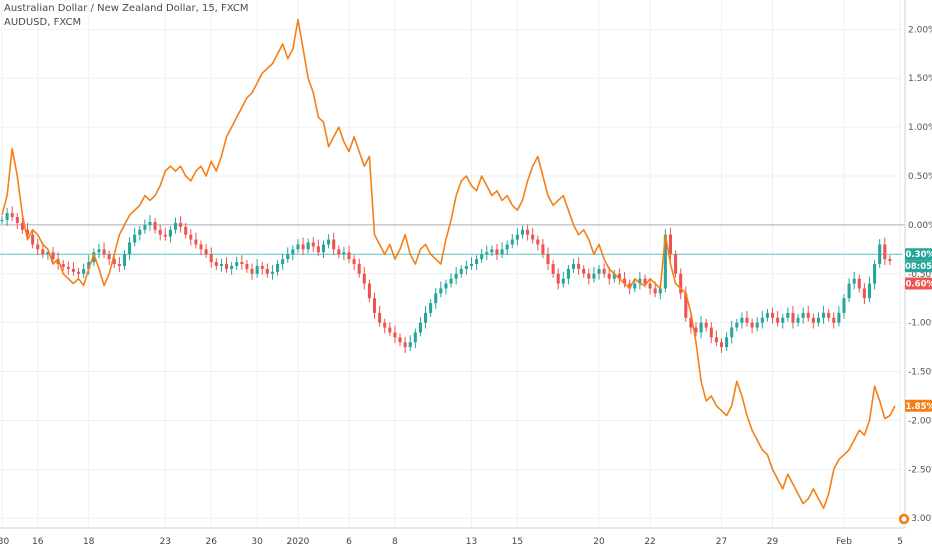  I want to click on y-tick-label: -3.00%, so click(920, 519).